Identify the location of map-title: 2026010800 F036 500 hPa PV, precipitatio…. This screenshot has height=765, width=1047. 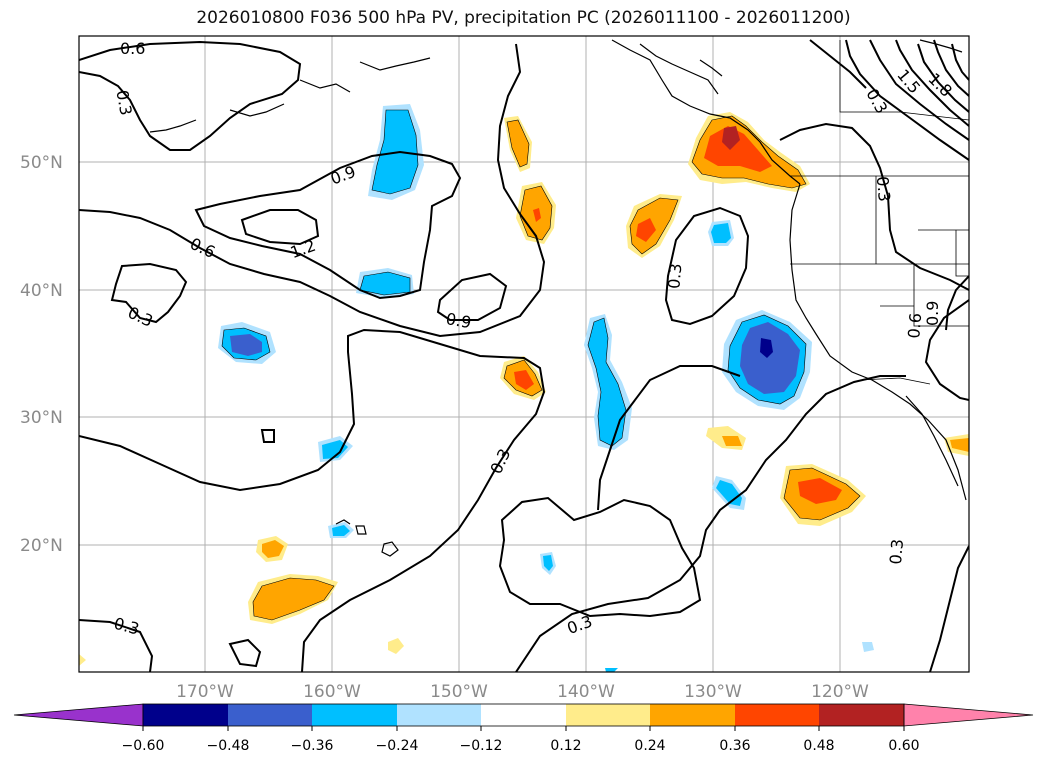
(523, 18).